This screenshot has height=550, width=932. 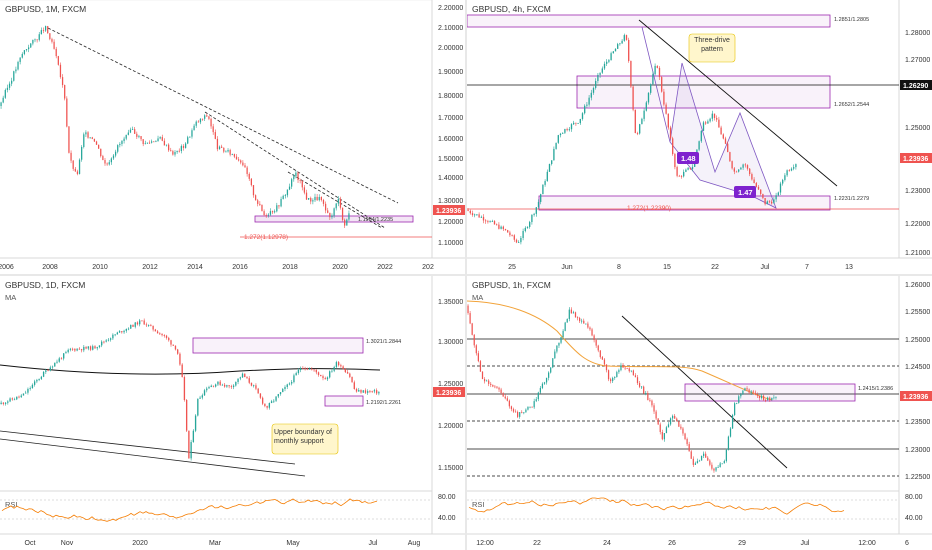 What do you see at coordinates (712, 45) in the screenshot?
I see `annotation-text: Three-drive pattern` at bounding box center [712, 45].